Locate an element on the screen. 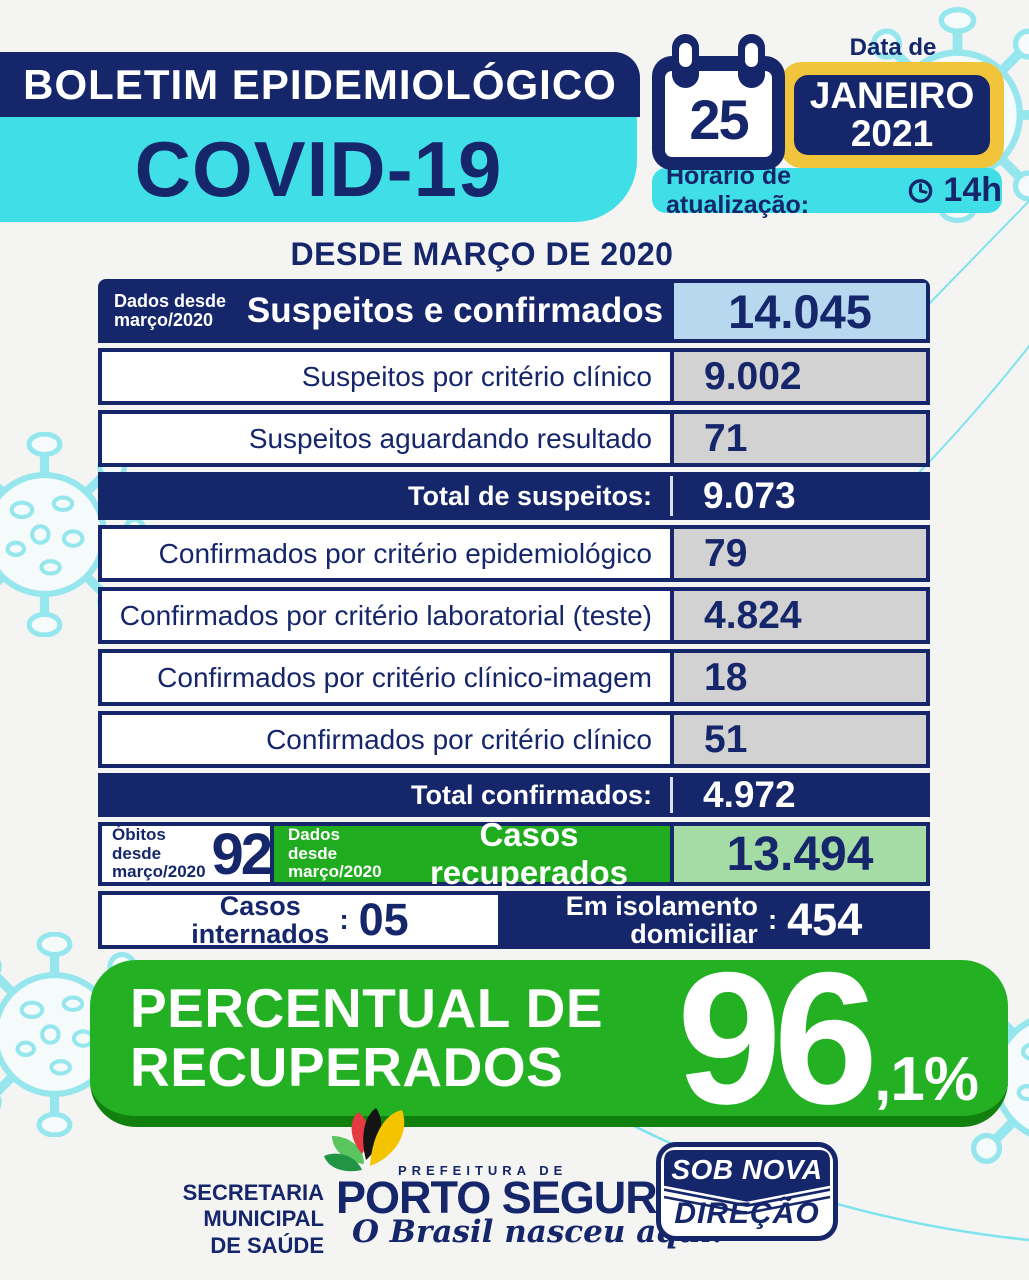  header-subtitle-bar: COVID-19 is located at coordinates (318, 169).